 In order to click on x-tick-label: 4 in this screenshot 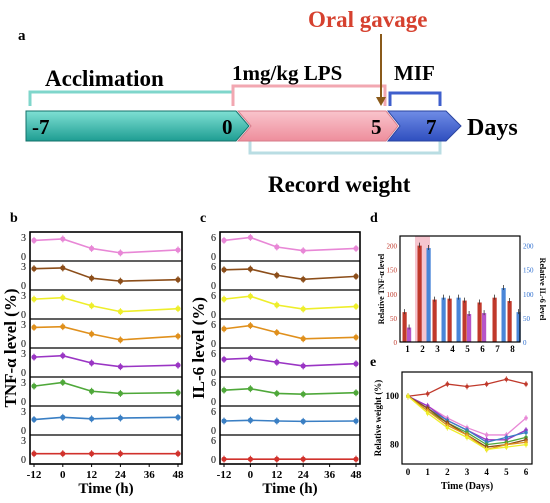, I will do `click(486, 472)`.